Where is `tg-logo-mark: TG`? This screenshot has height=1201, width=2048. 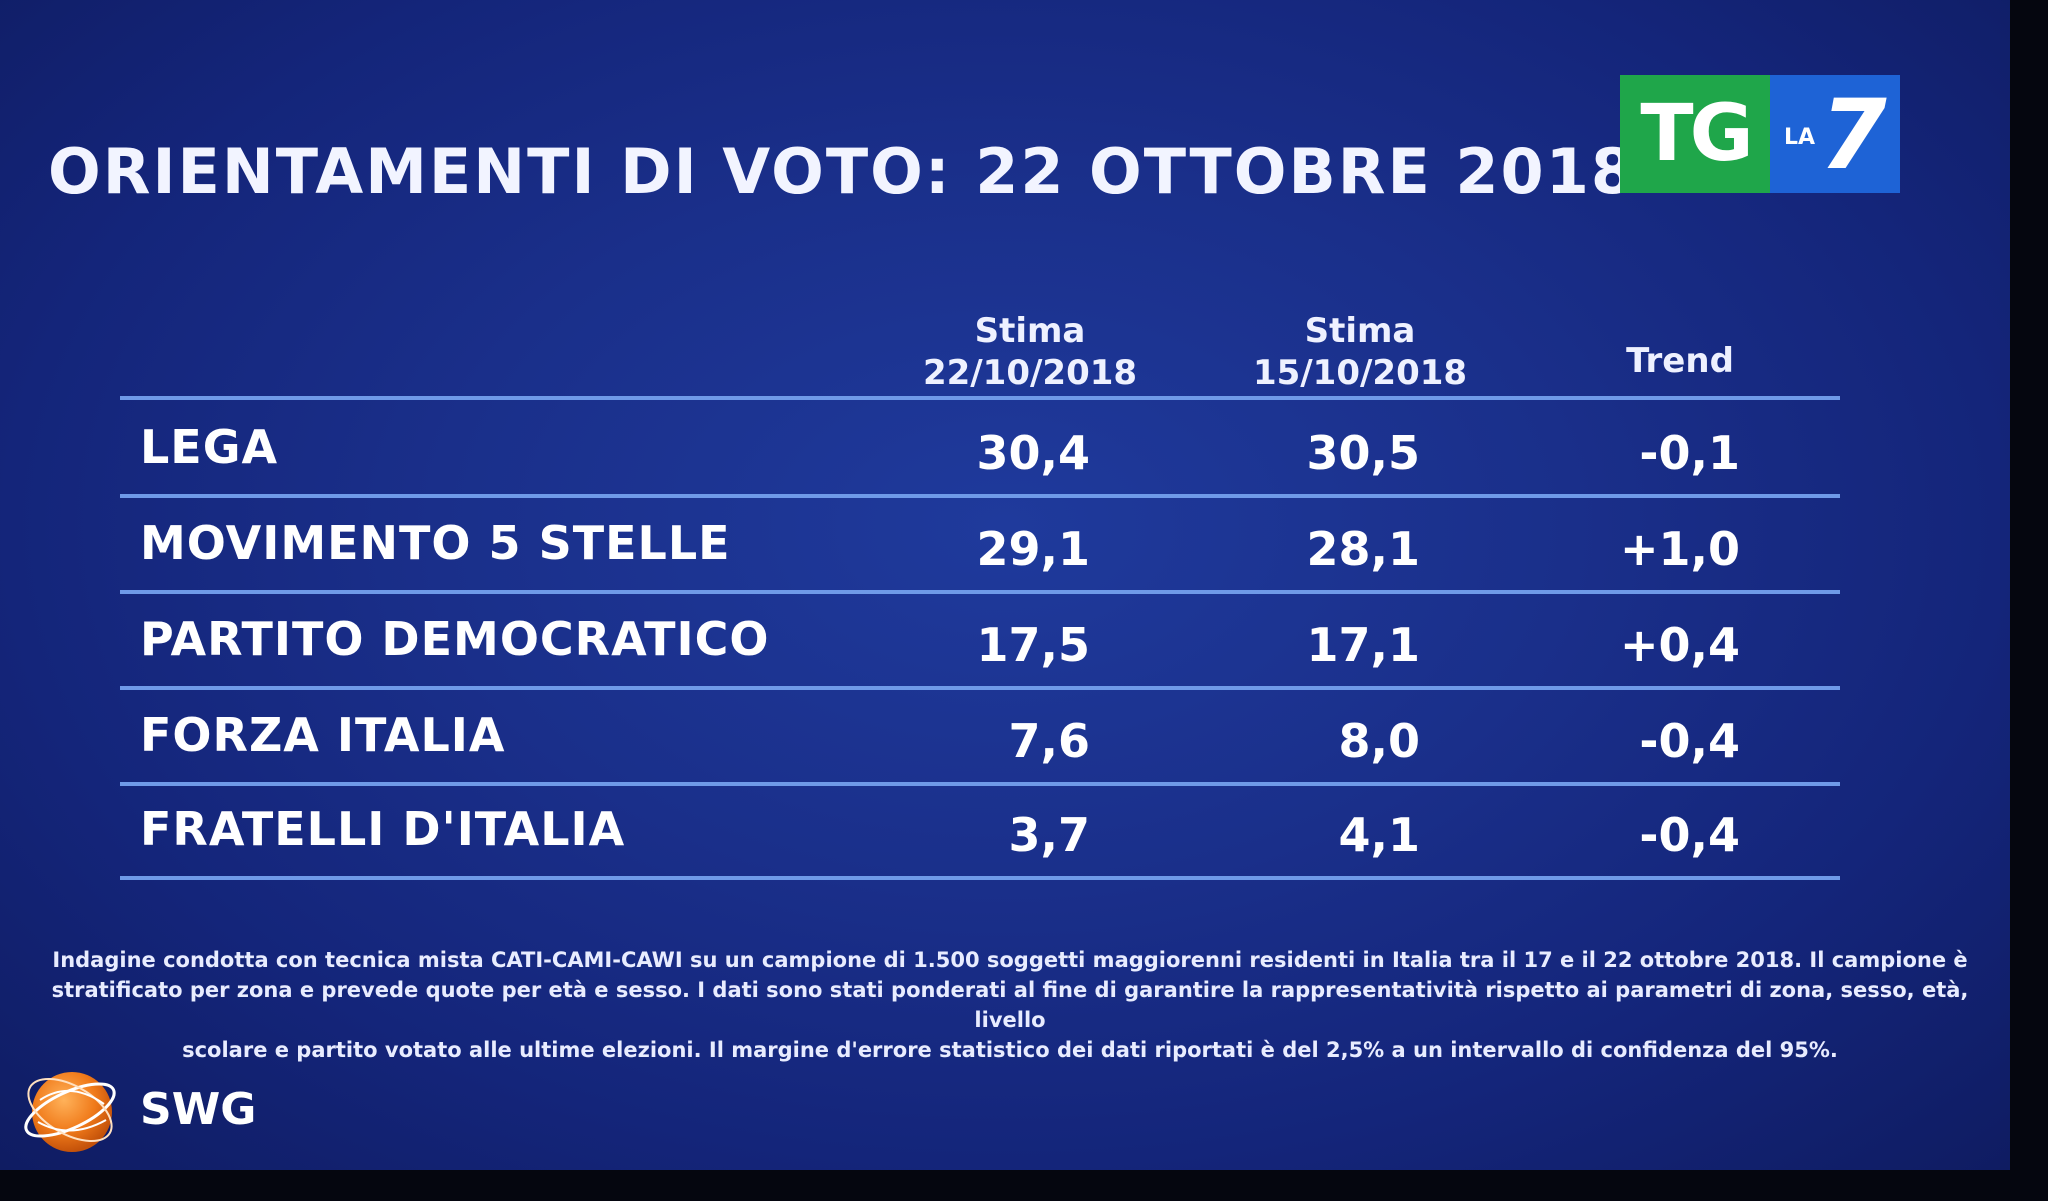
tg-logo-mark: TG is located at coordinates (1695, 134).